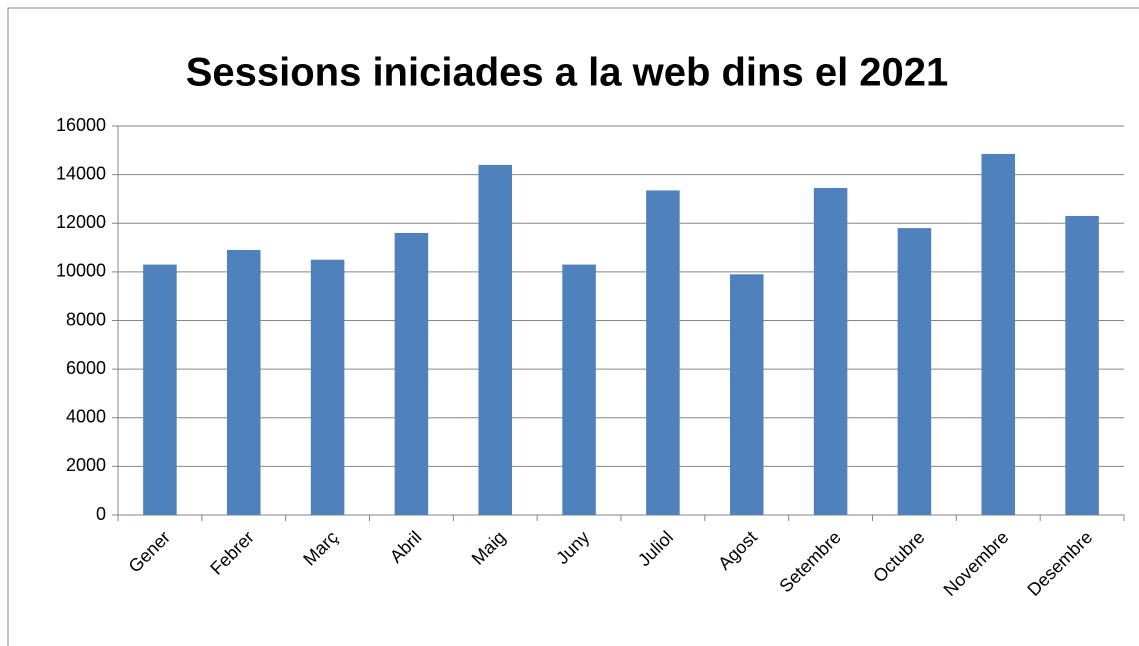 This screenshot has height=646, width=1139. I want to click on y-tick-label: 4000, so click(86, 417).